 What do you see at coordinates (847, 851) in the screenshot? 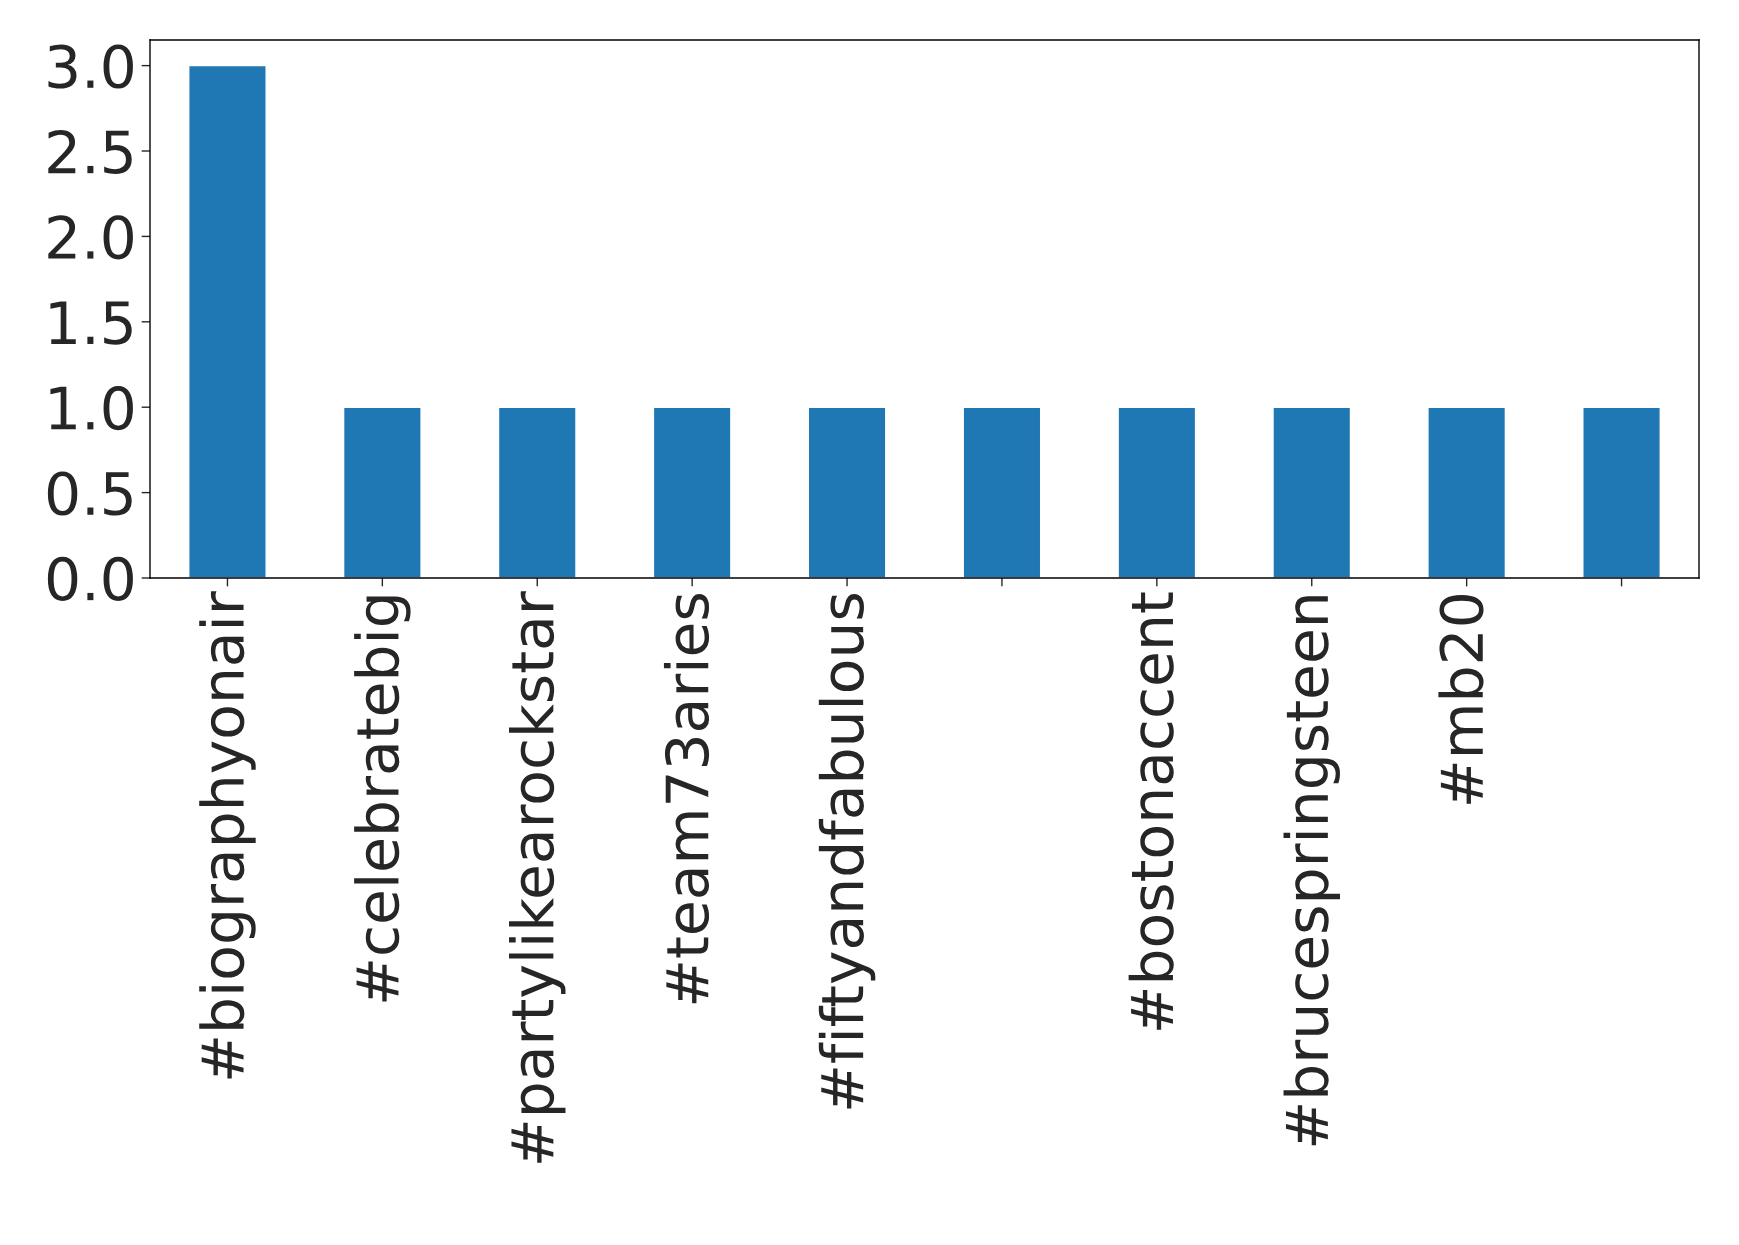
I see `x-tick-label: #fiftyandfabulous` at bounding box center [847, 851].